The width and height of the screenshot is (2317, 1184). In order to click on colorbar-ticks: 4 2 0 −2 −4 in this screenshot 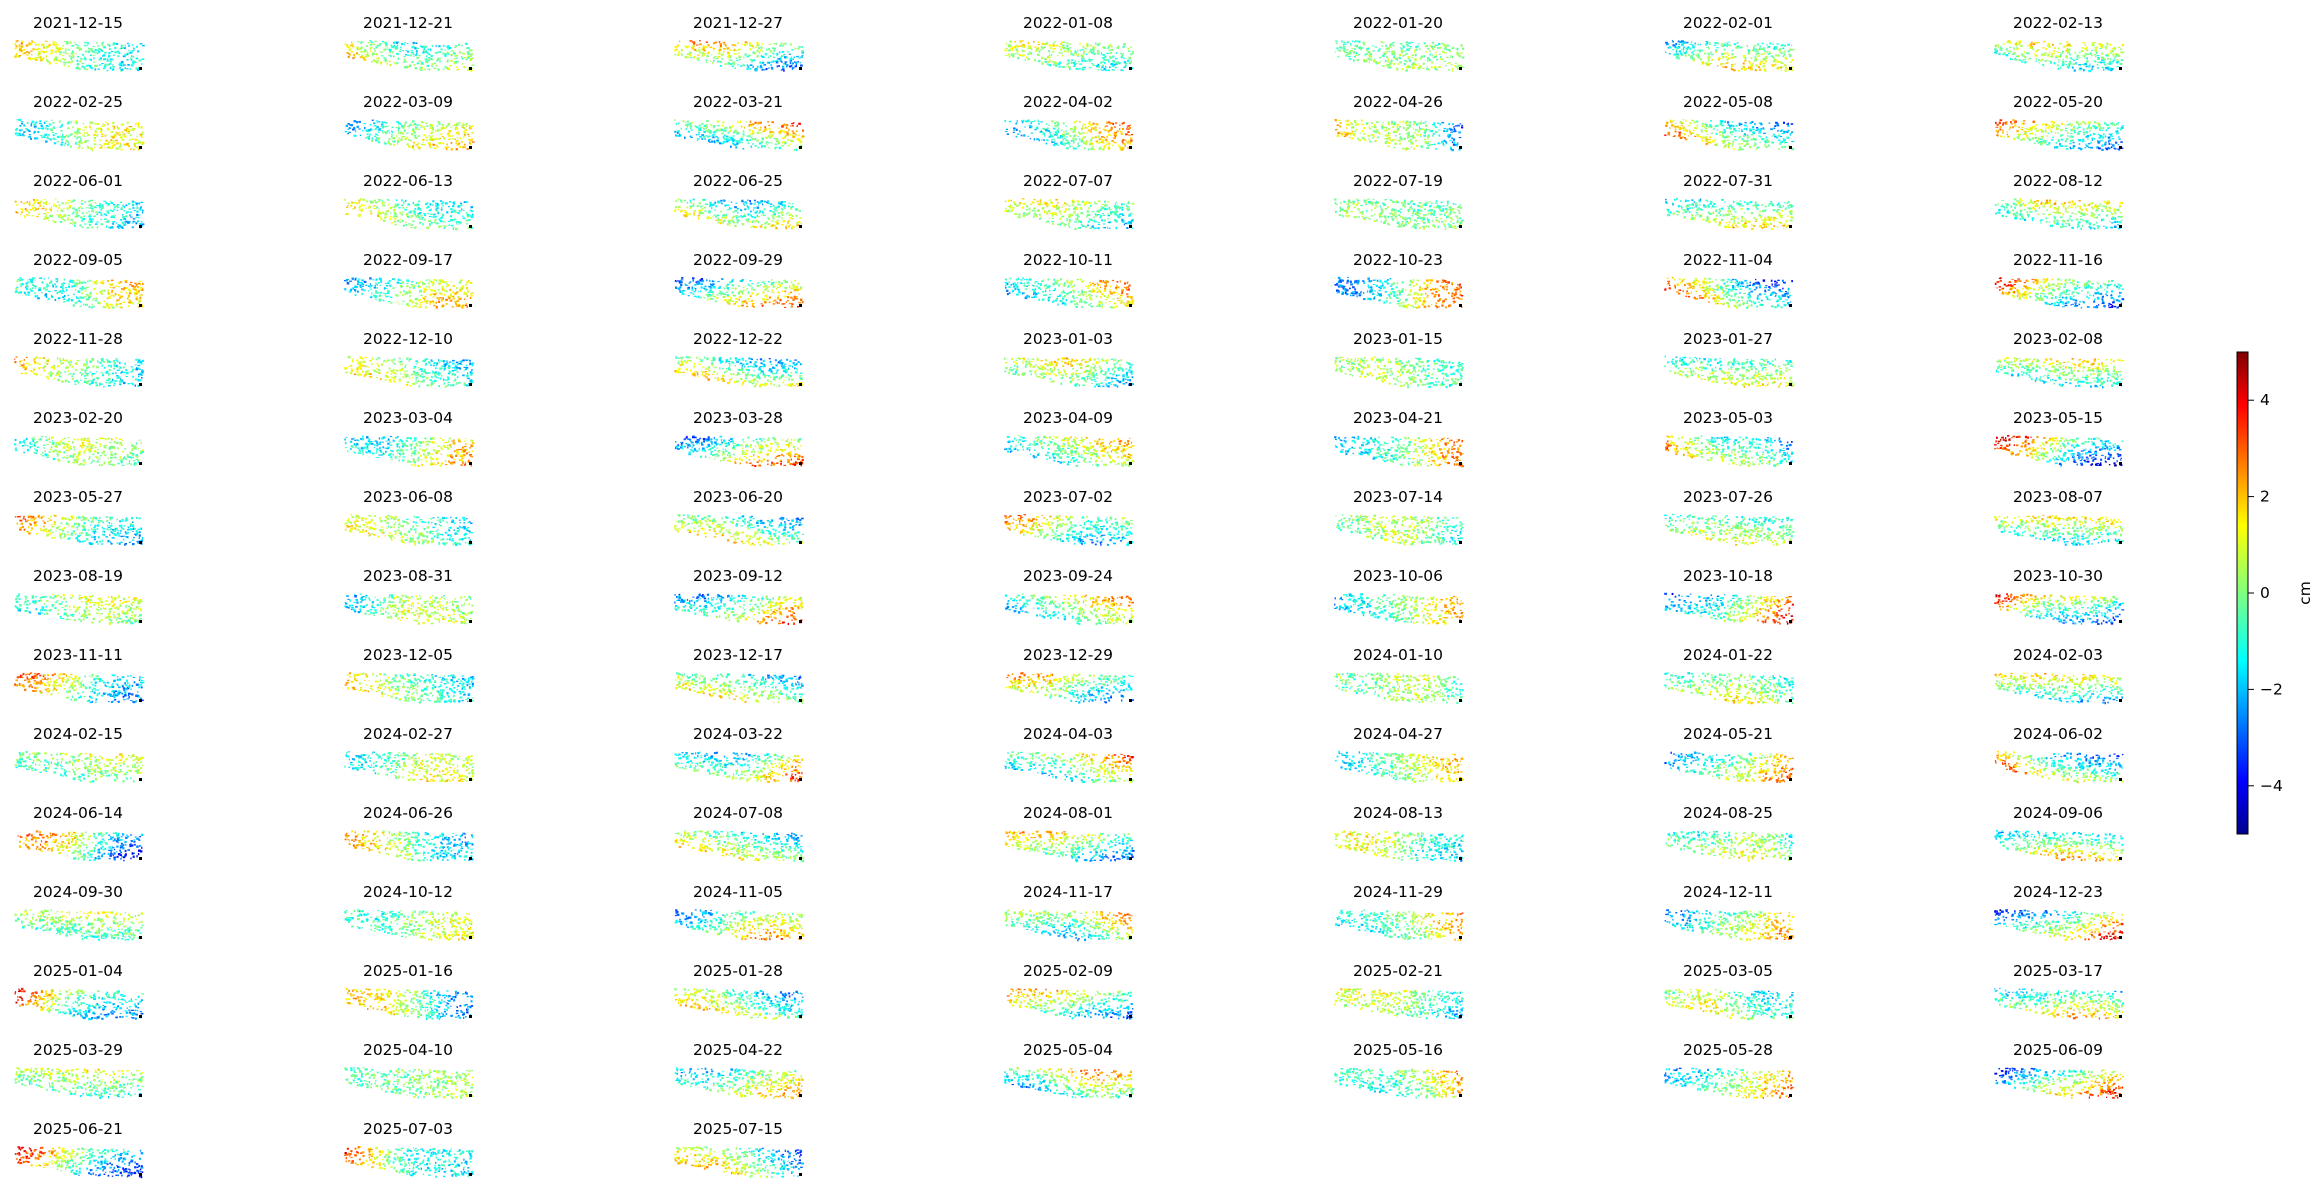, I will do `click(2265, 593)`.